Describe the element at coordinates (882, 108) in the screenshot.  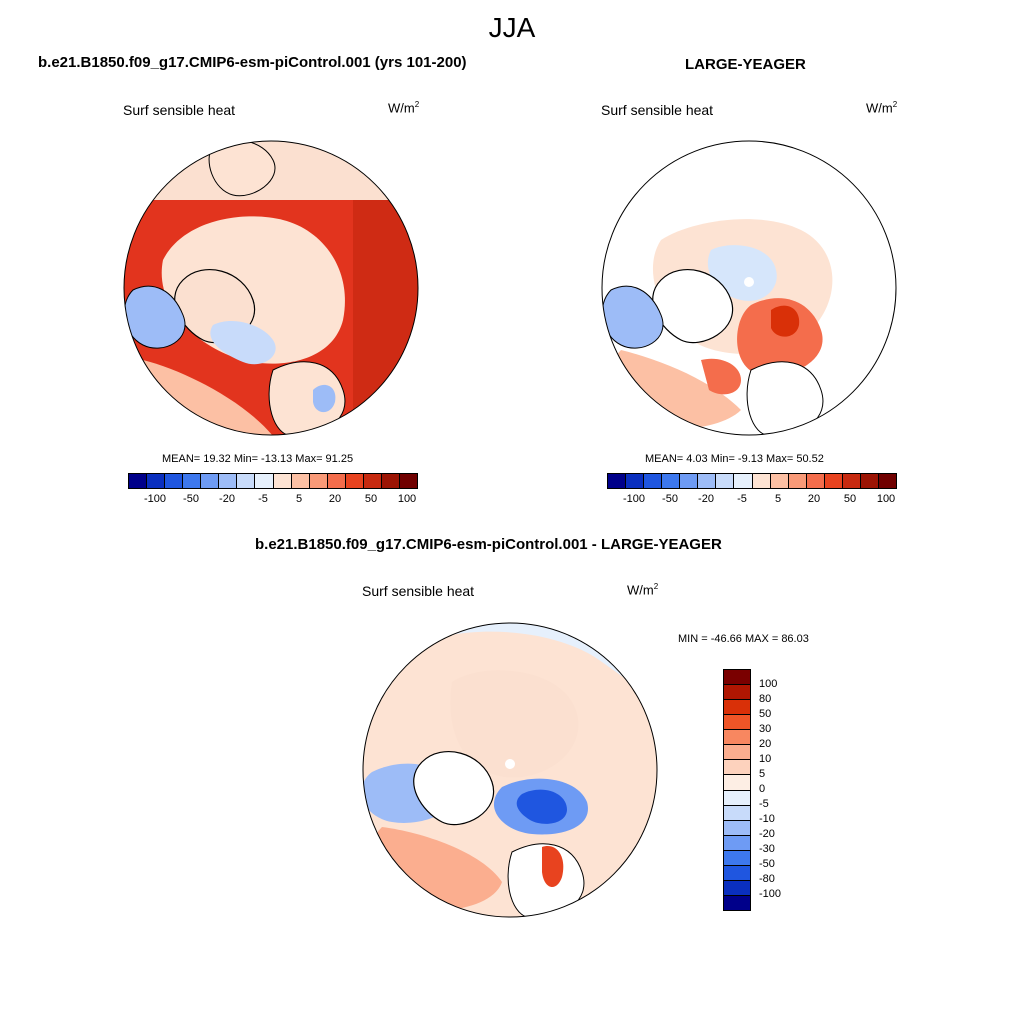
I see `panel2-units: W/m2` at that location.